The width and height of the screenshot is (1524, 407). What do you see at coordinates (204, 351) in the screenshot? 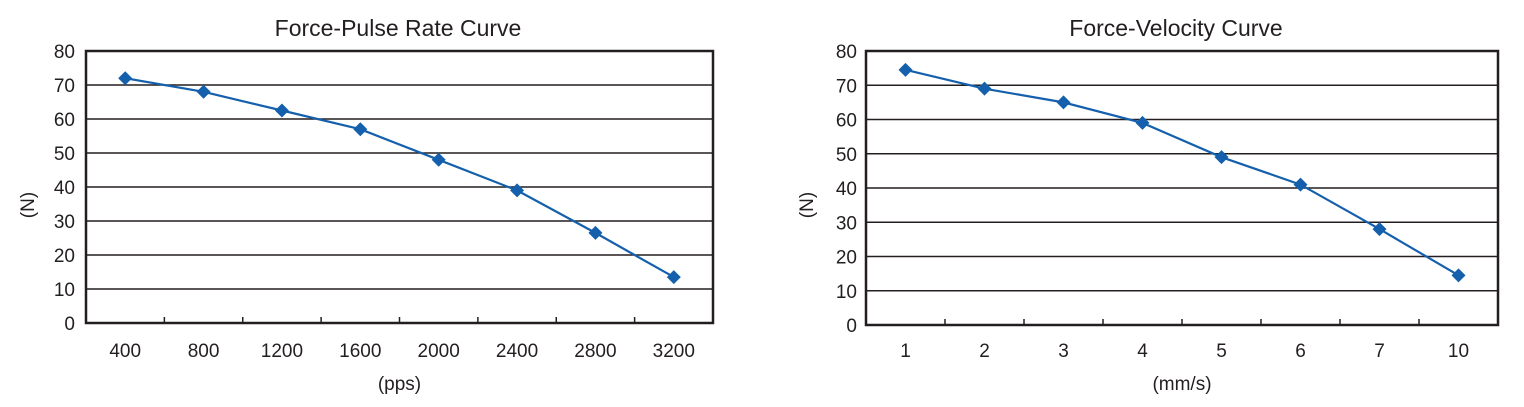
I see `chart-1-x-tick-label: 800` at bounding box center [204, 351].